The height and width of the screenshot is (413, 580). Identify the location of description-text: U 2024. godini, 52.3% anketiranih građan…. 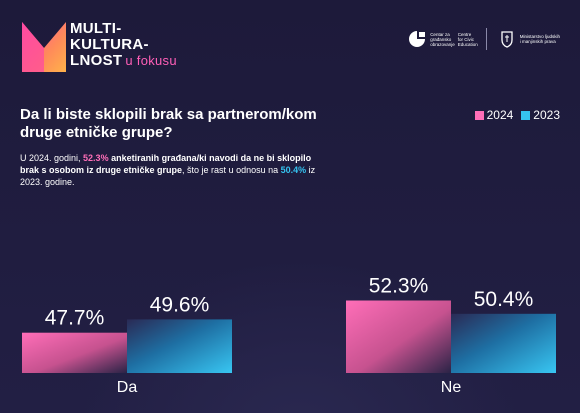
(170, 170).